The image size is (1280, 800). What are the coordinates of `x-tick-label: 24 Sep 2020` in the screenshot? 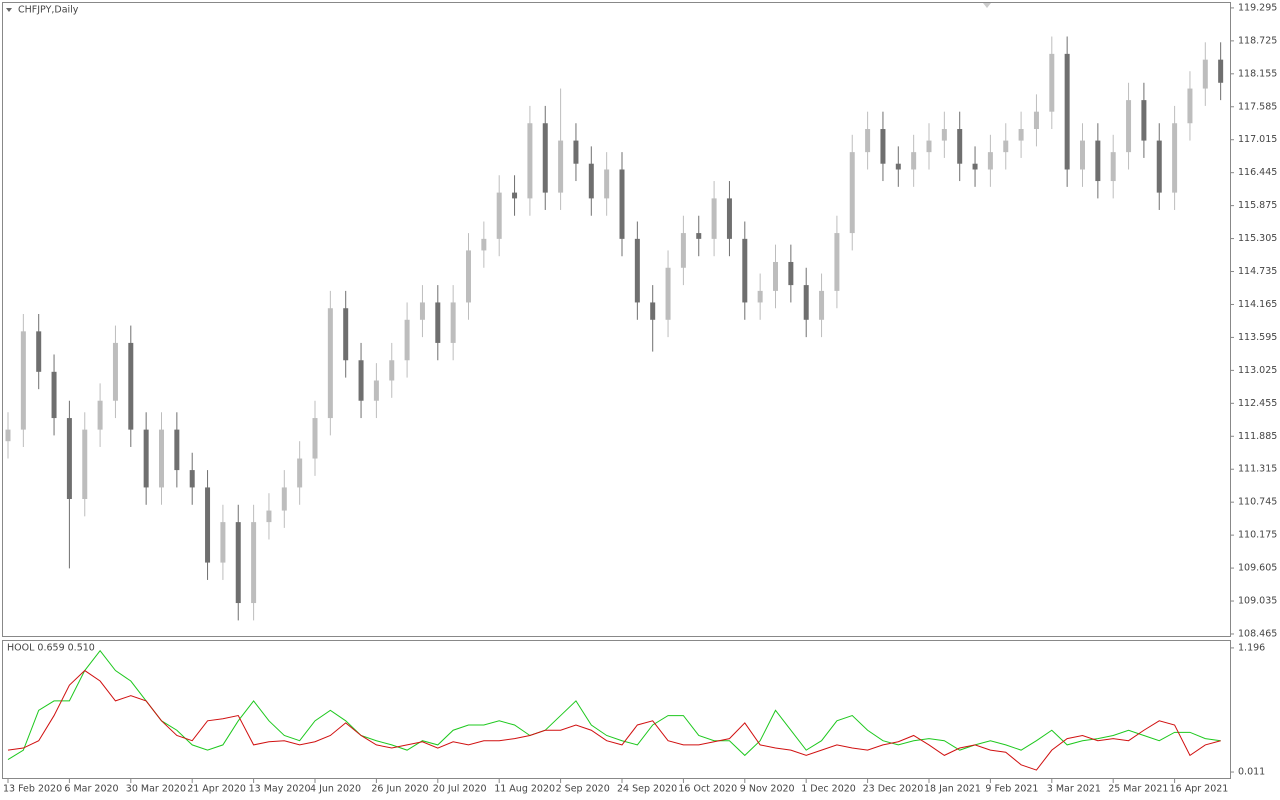 It's located at (647, 789).